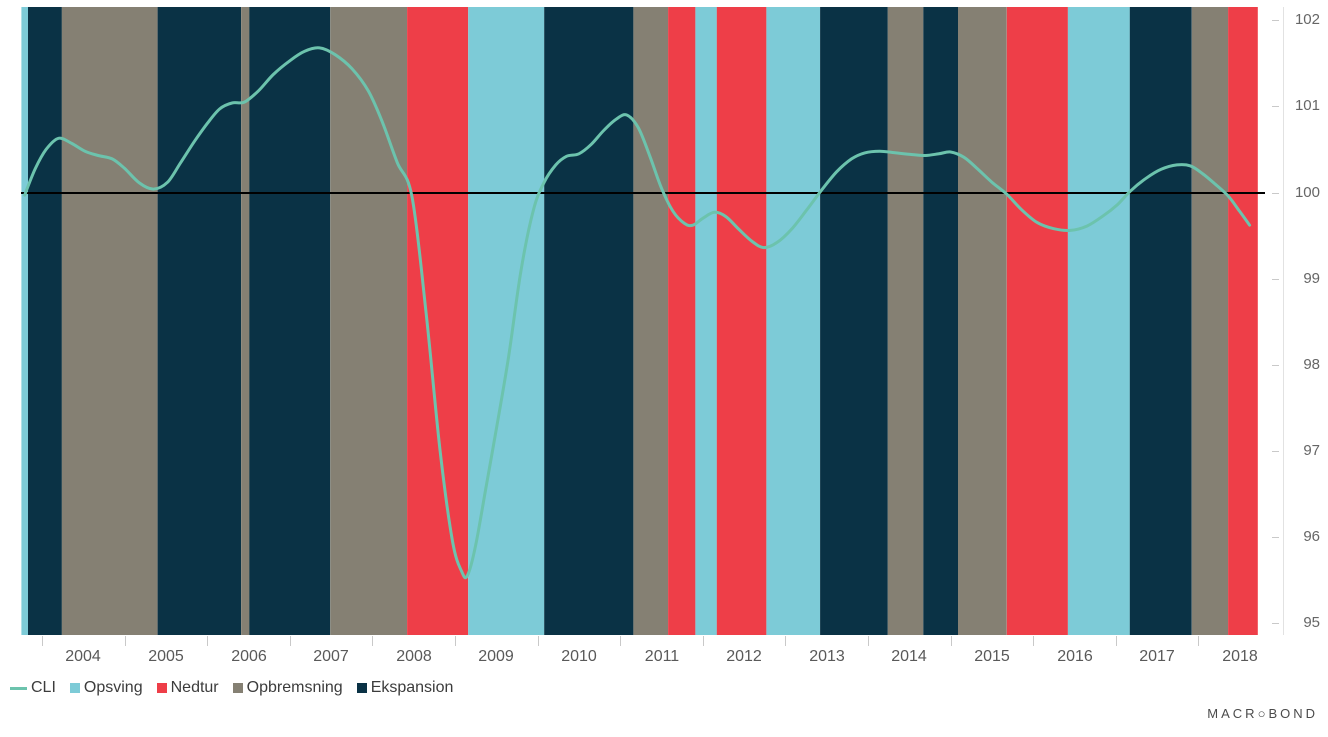  I want to click on x-axis-label: 2014, so click(909, 656).